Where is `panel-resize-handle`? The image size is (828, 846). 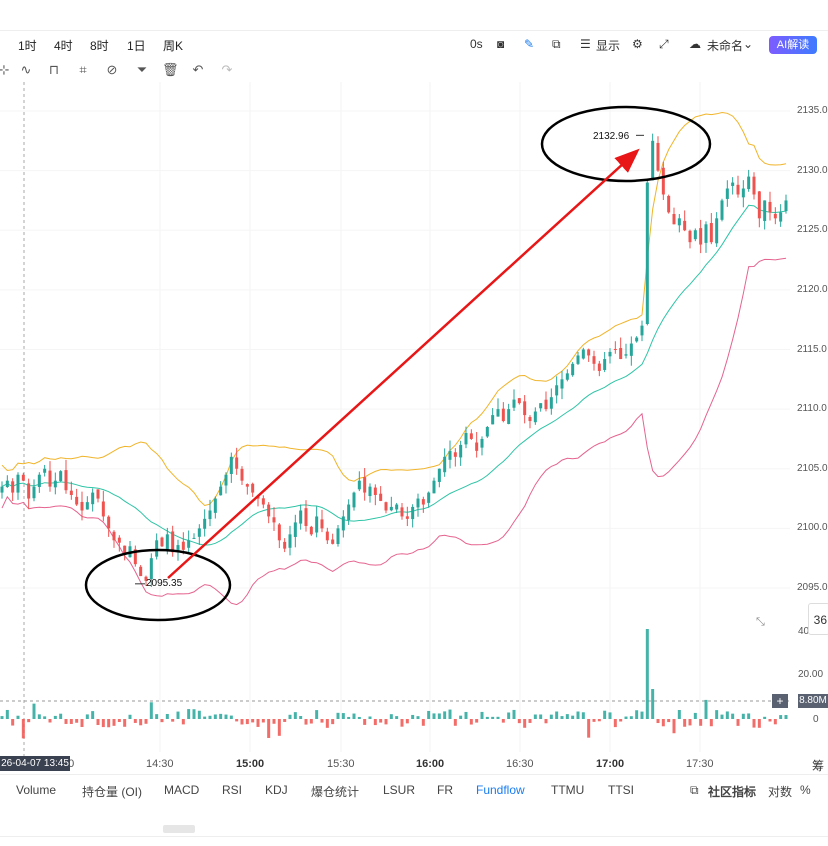
panel-resize-handle is located at coordinates (179, 829).